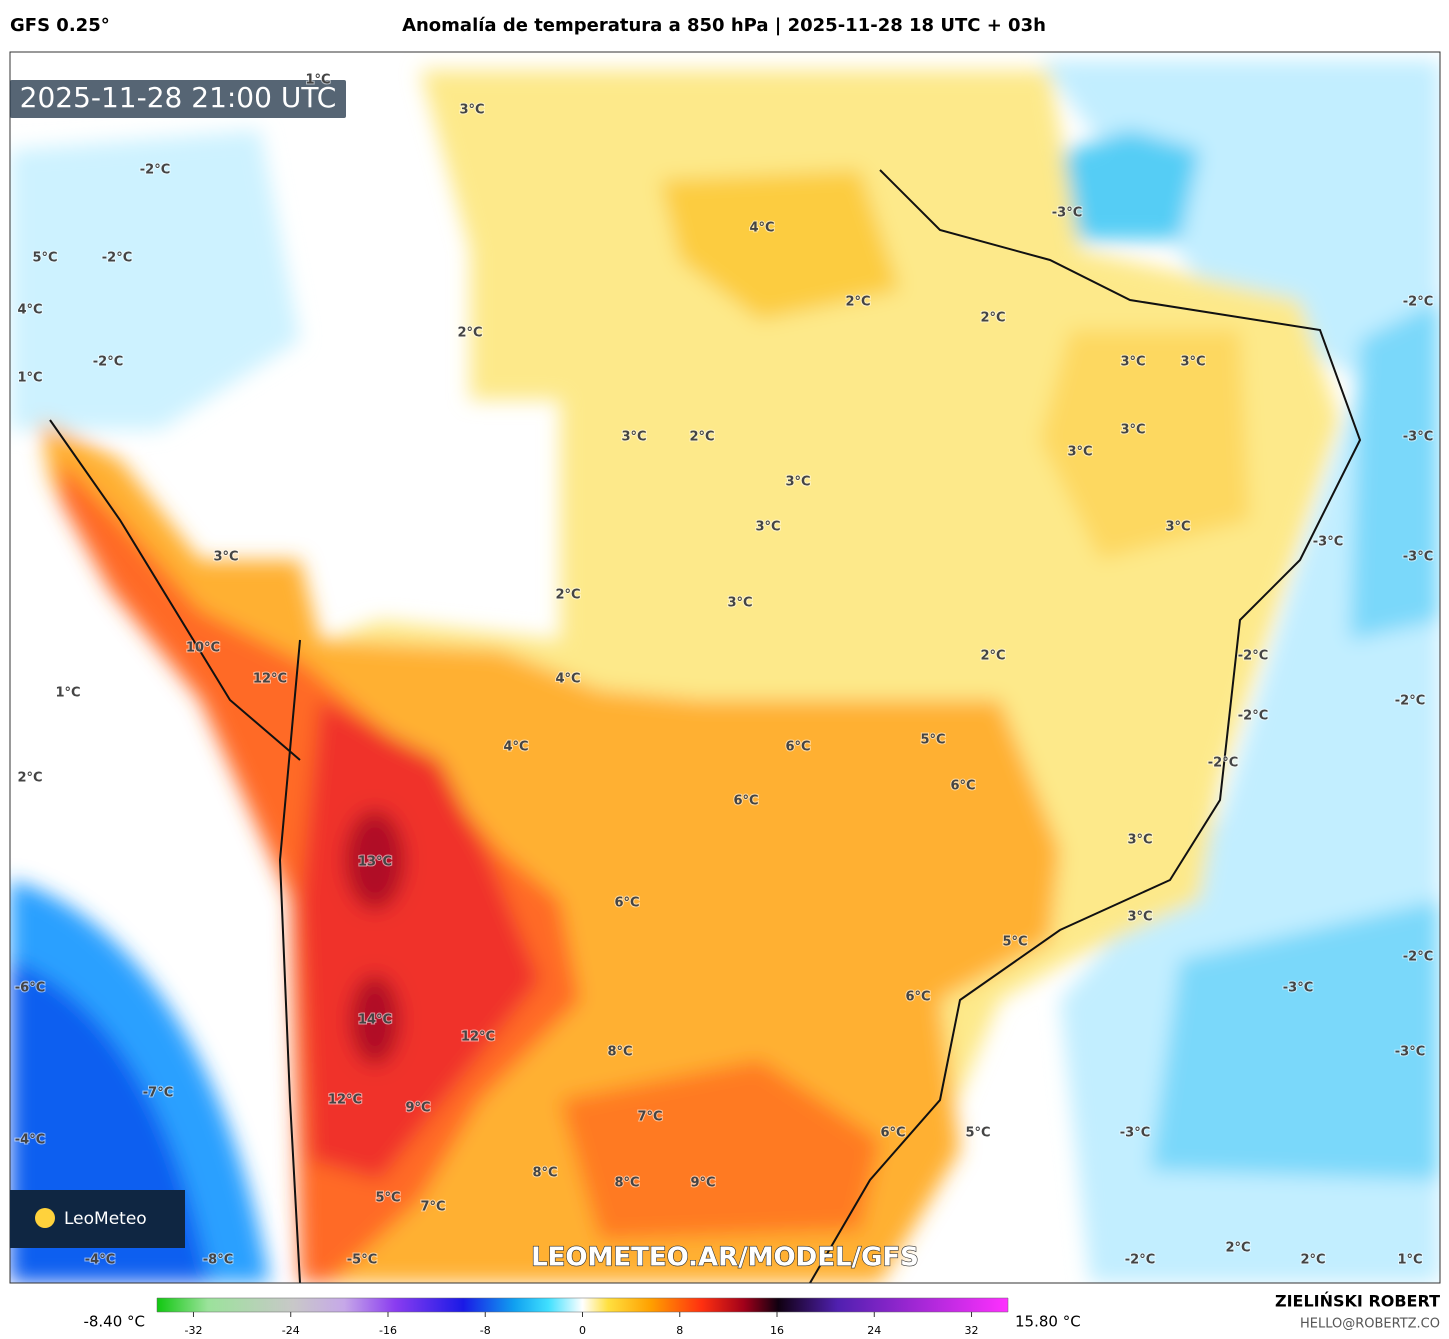 The image size is (1449, 1339). Describe the element at coordinates (388, 1330) in the screenshot. I see `colorbar-tick-label: -16` at that location.